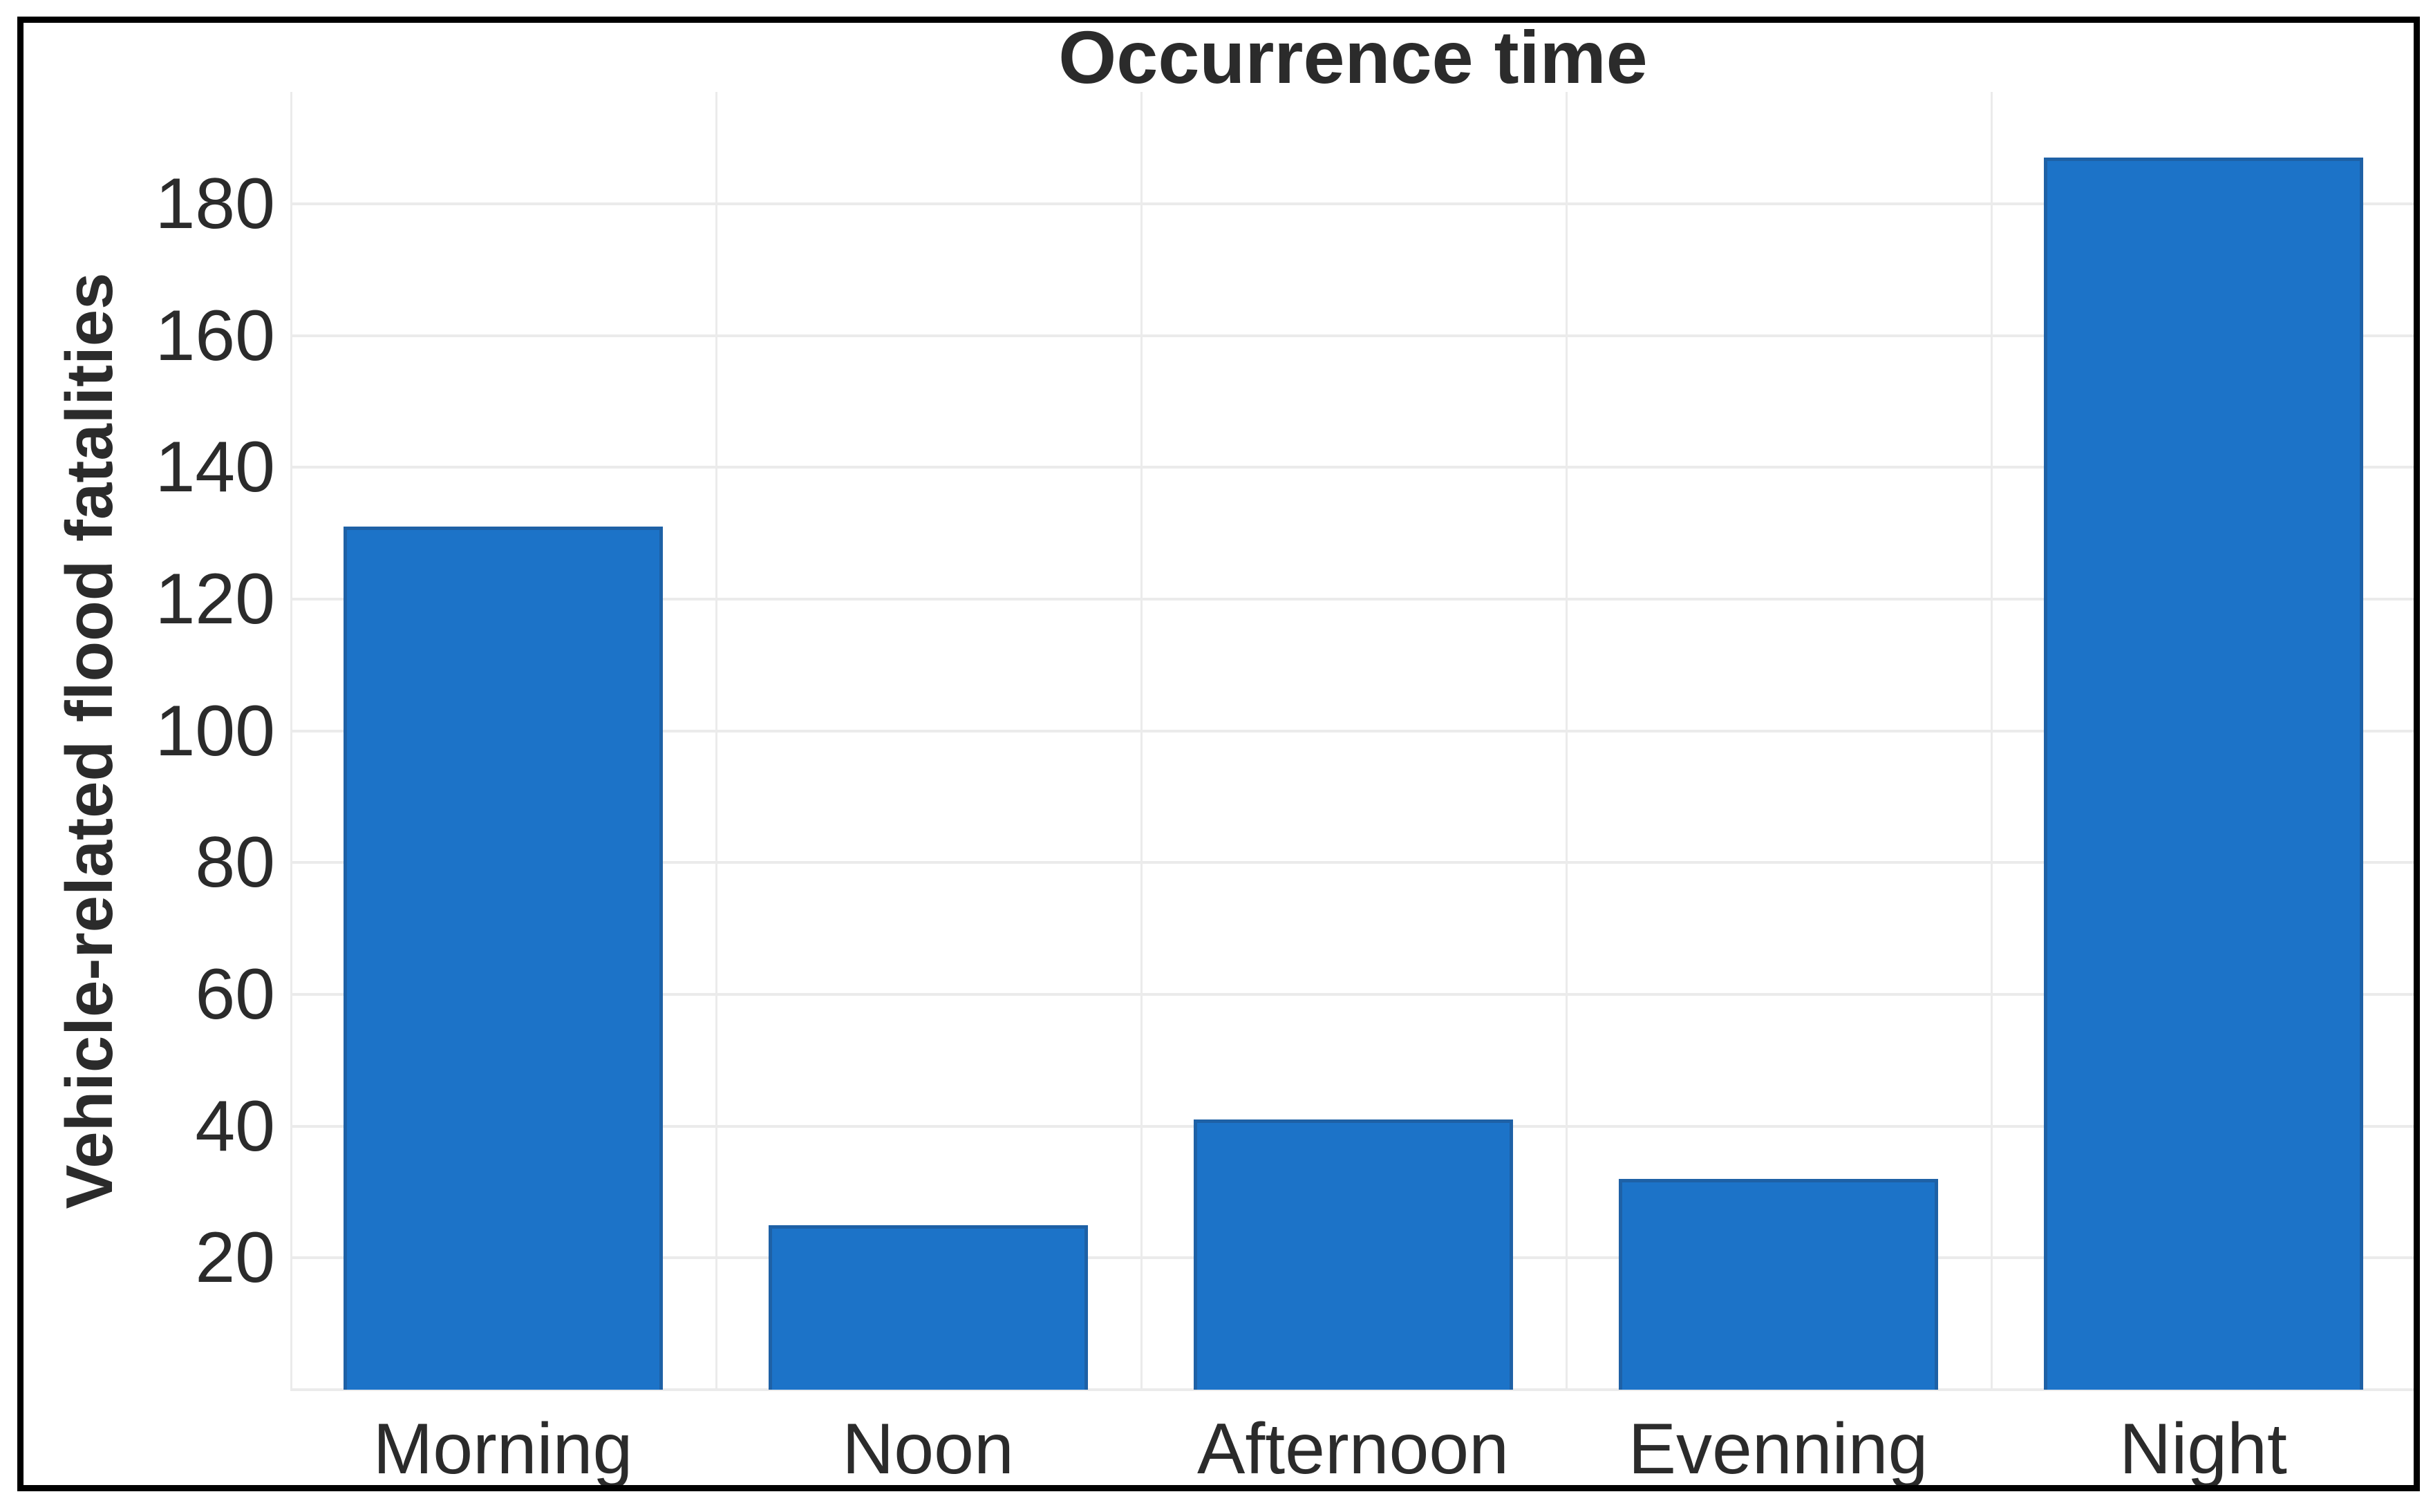 The image size is (2433, 1512). I want to click on y-tick-label-60: 60, so click(235, 994).